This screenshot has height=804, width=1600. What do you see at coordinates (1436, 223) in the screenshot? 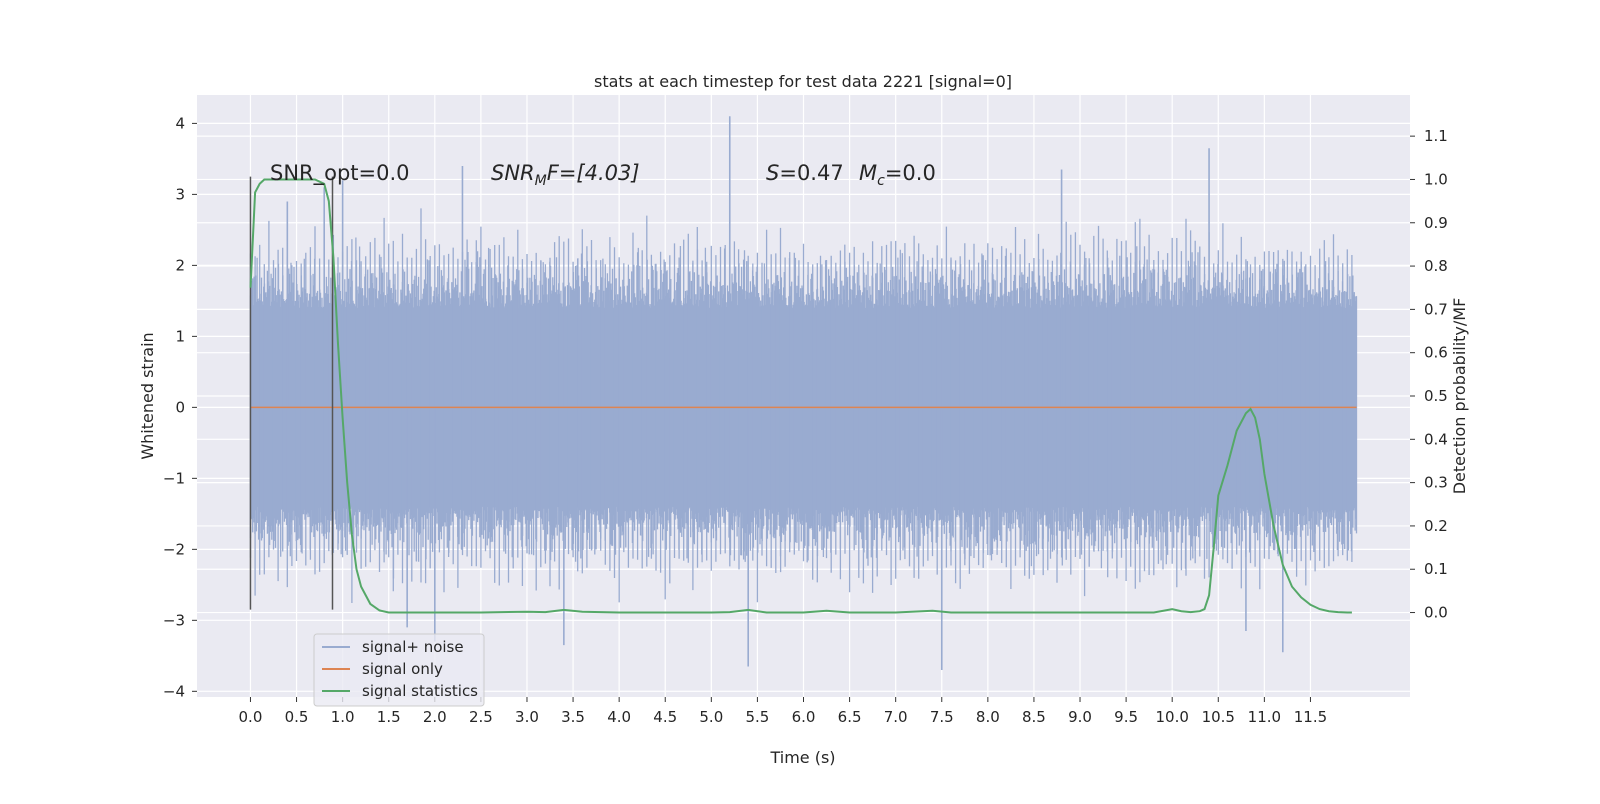
I see `y-right-tick-label: 0.9` at bounding box center [1436, 223].